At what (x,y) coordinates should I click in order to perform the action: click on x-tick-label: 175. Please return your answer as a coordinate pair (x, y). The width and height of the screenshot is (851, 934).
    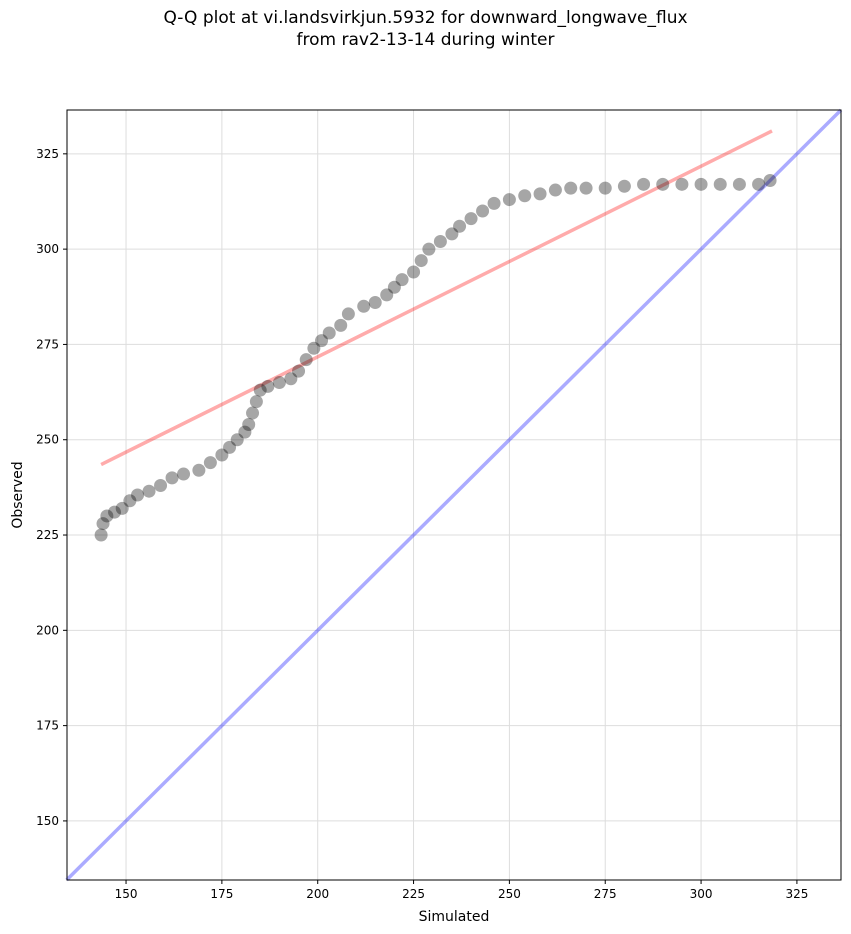
    Looking at the image, I should click on (221, 894).